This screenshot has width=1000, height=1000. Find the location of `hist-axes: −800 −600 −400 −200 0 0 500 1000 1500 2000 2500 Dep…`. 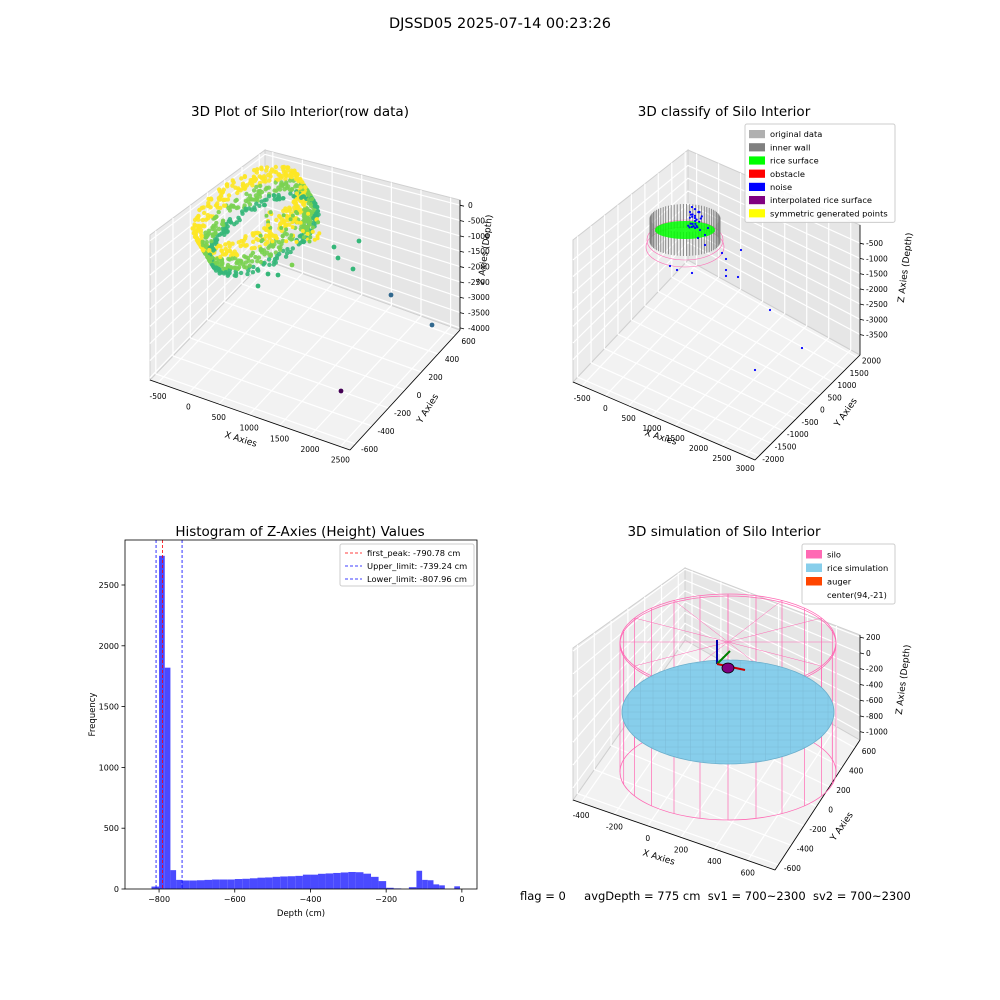

hist-axes: −800 −600 −400 −200 0 0 500 1000 1500 2000 2500 Dep… is located at coordinates (283, 729).